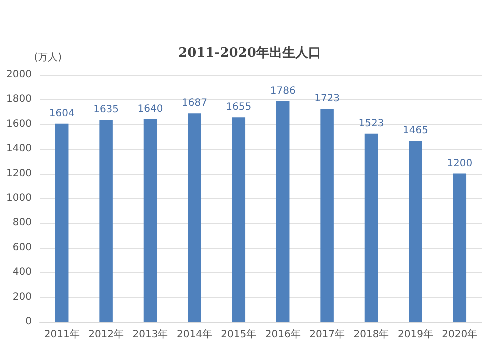 Image resolution: width=500 pixels, height=362 pixels. Describe the element at coordinates (19, 100) in the screenshot. I see `y-tick-label: 1800` at that location.